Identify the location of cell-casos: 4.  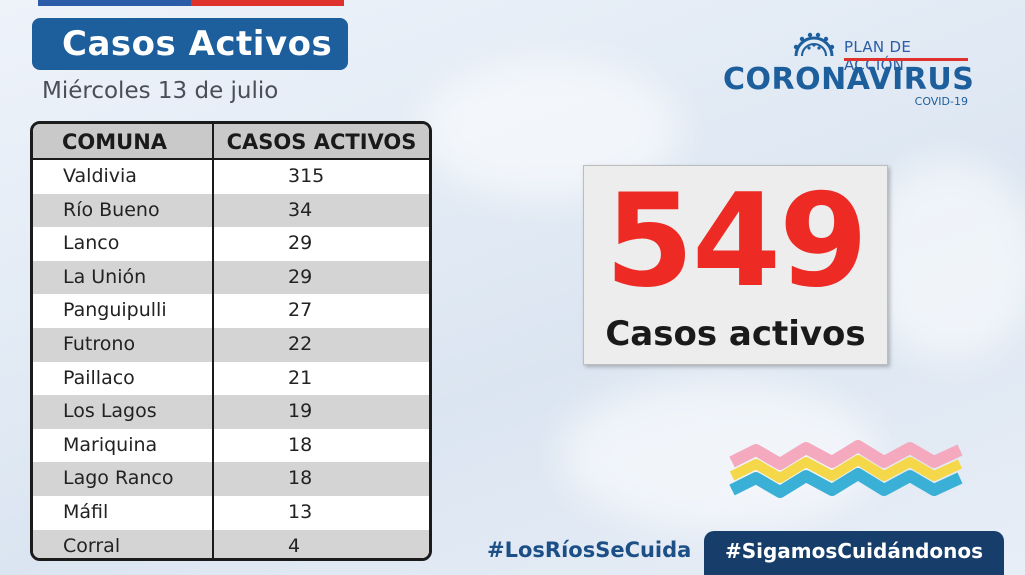
(294, 545).